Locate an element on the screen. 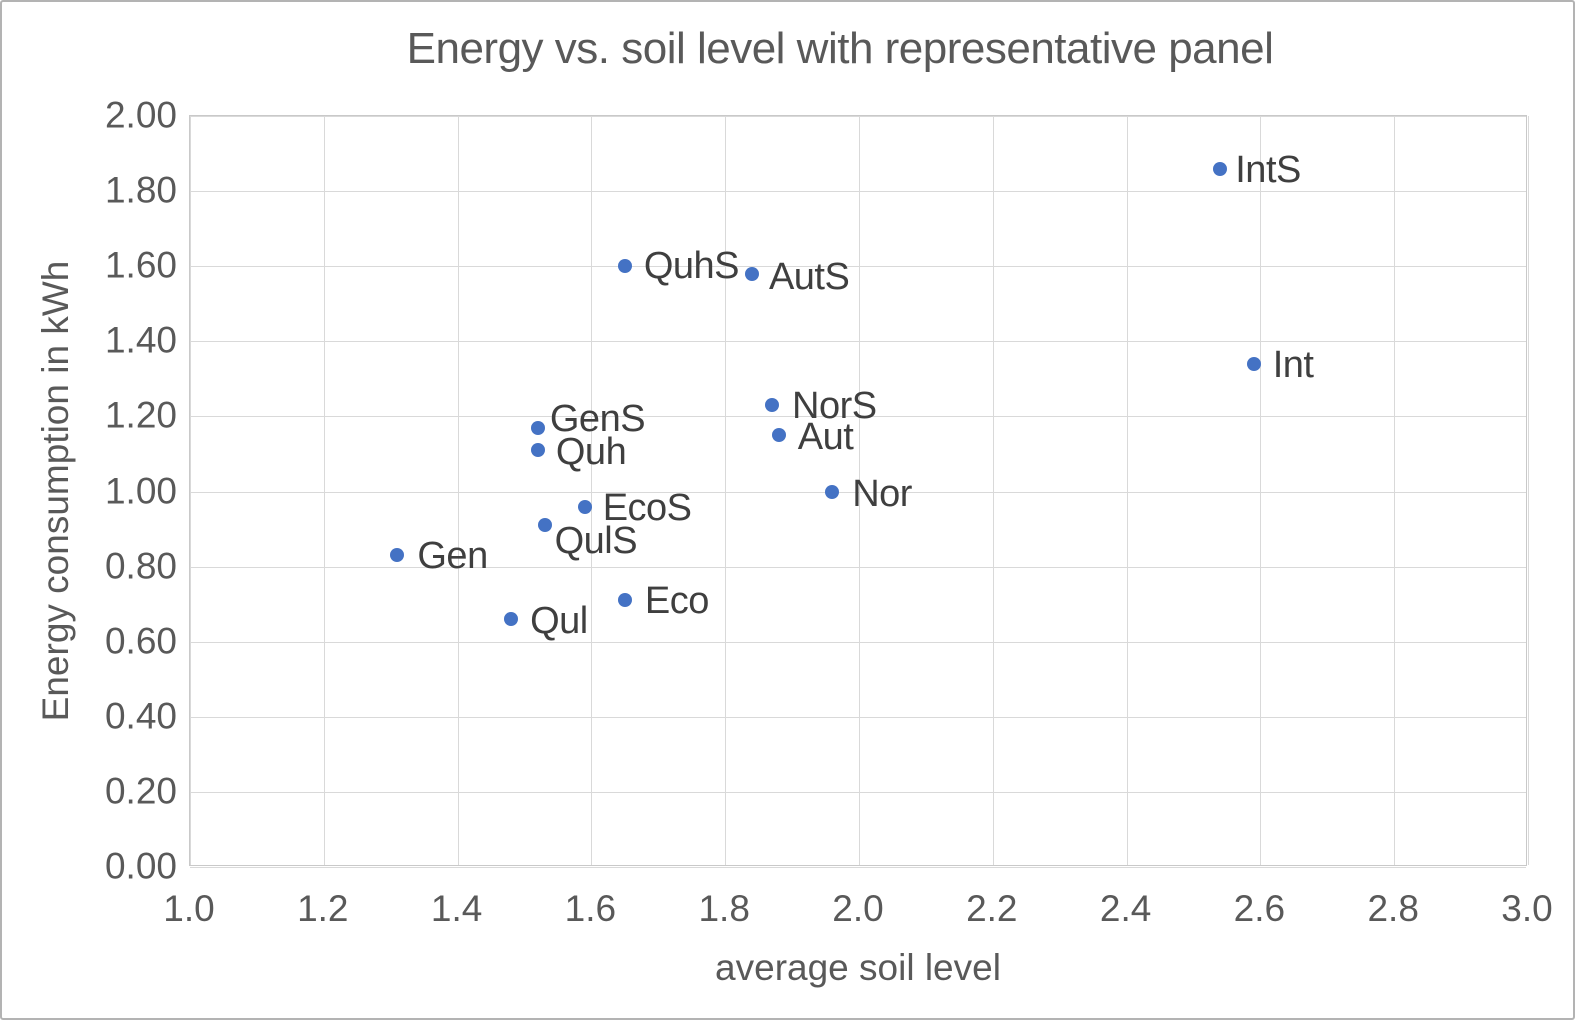 This screenshot has height=1020, width=1575. data-point-GenS is located at coordinates (537, 427).